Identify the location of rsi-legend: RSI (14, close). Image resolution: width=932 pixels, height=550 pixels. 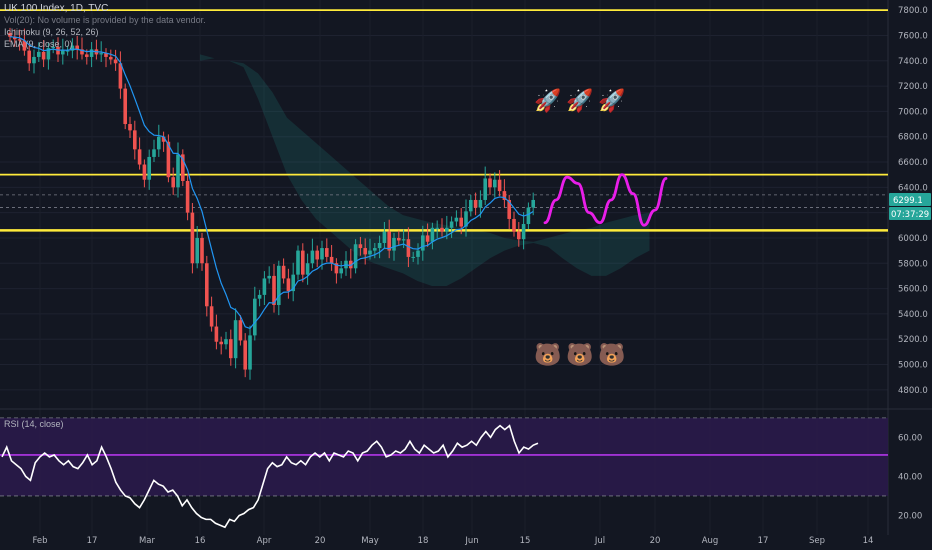
(34, 424).